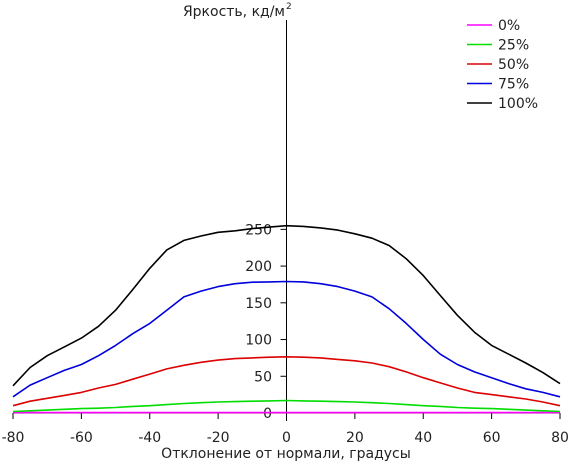 The width and height of the screenshot is (568, 466). Describe the element at coordinates (258, 230) in the screenshot. I see `y-tick-label: 250` at that location.